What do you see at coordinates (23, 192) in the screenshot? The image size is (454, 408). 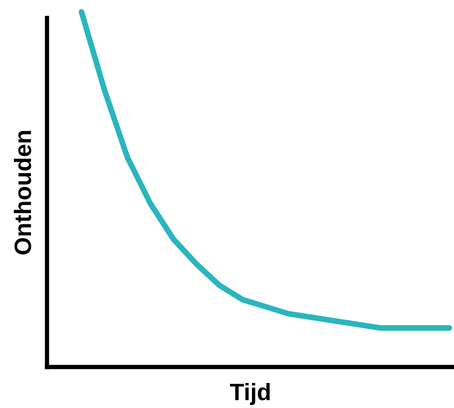 I see `y-axis-title: Onthouden` at bounding box center [23, 192].